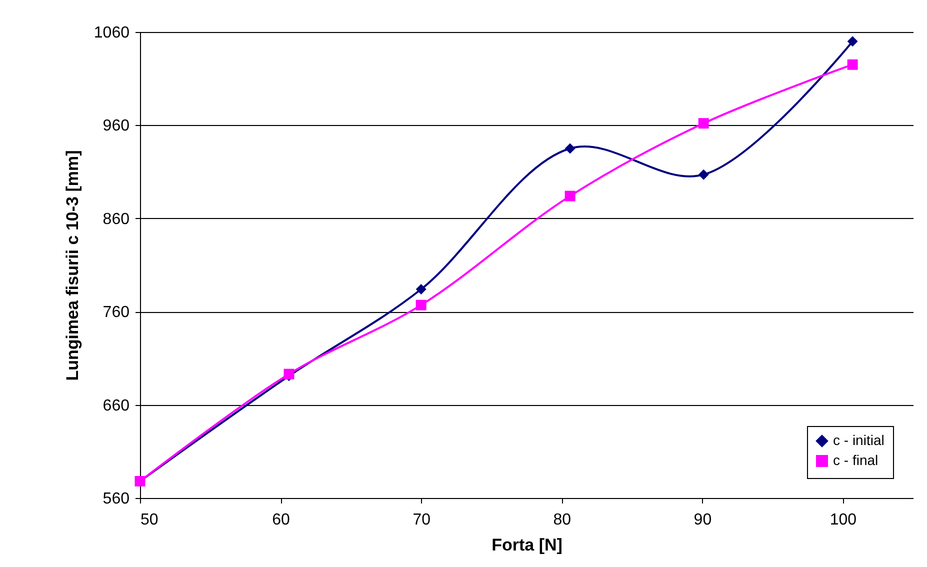  What do you see at coordinates (703, 520) in the screenshot?
I see `x-tick-label: 90` at bounding box center [703, 520].